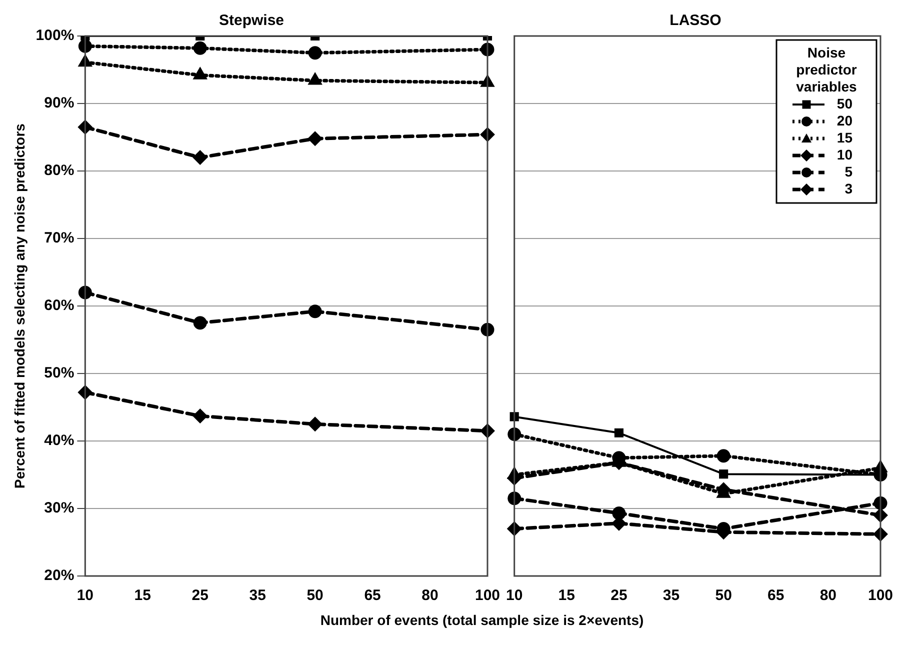 The width and height of the screenshot is (904, 665). What do you see at coordinates (844, 137) in the screenshot?
I see `legend-label: 15` at bounding box center [844, 137].